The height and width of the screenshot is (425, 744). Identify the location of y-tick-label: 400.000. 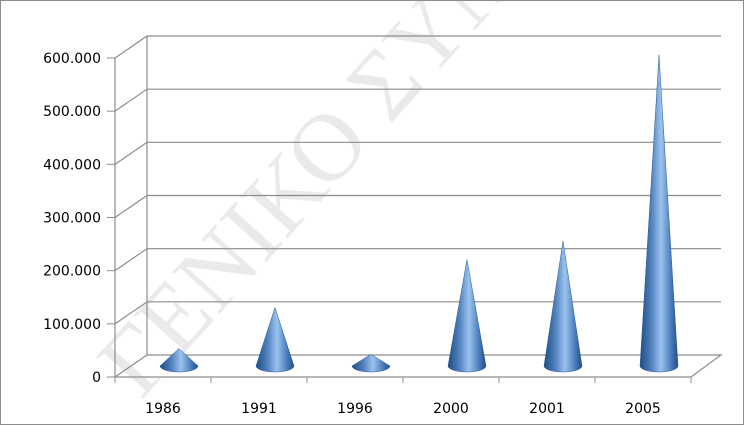
(72, 165).